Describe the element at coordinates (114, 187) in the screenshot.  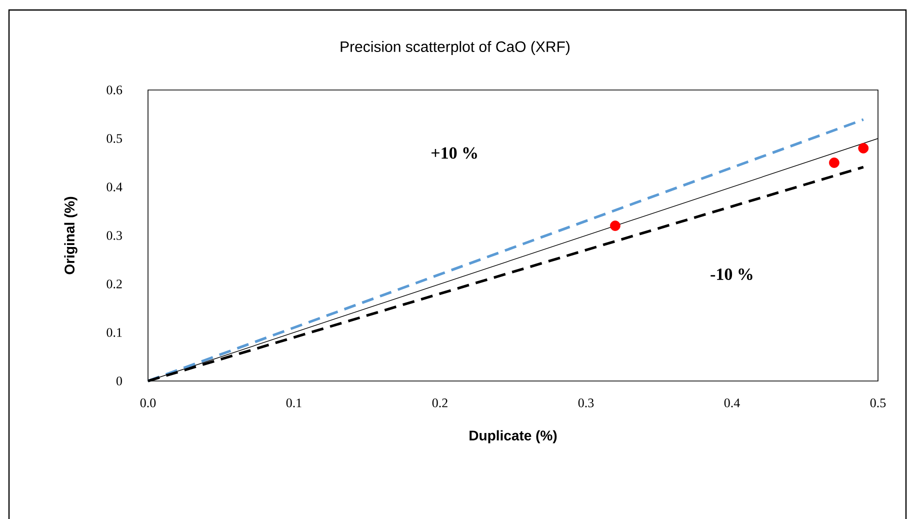
I see `y-tick-label: 0.4` at that location.